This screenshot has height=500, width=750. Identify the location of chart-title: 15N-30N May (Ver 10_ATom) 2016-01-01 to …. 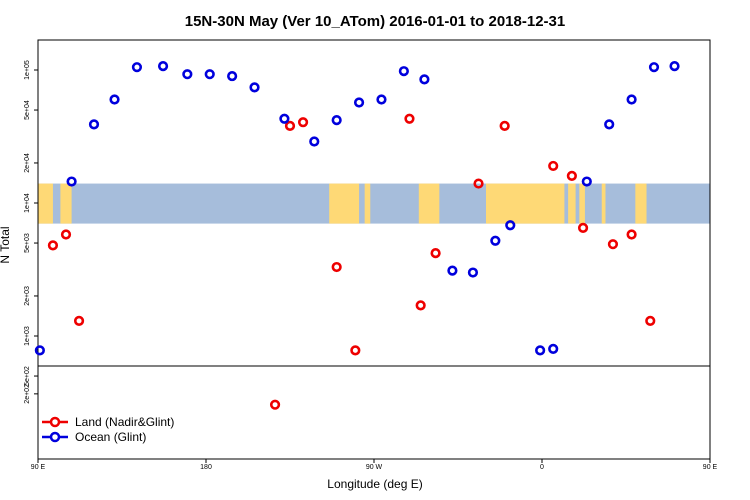
(375, 21).